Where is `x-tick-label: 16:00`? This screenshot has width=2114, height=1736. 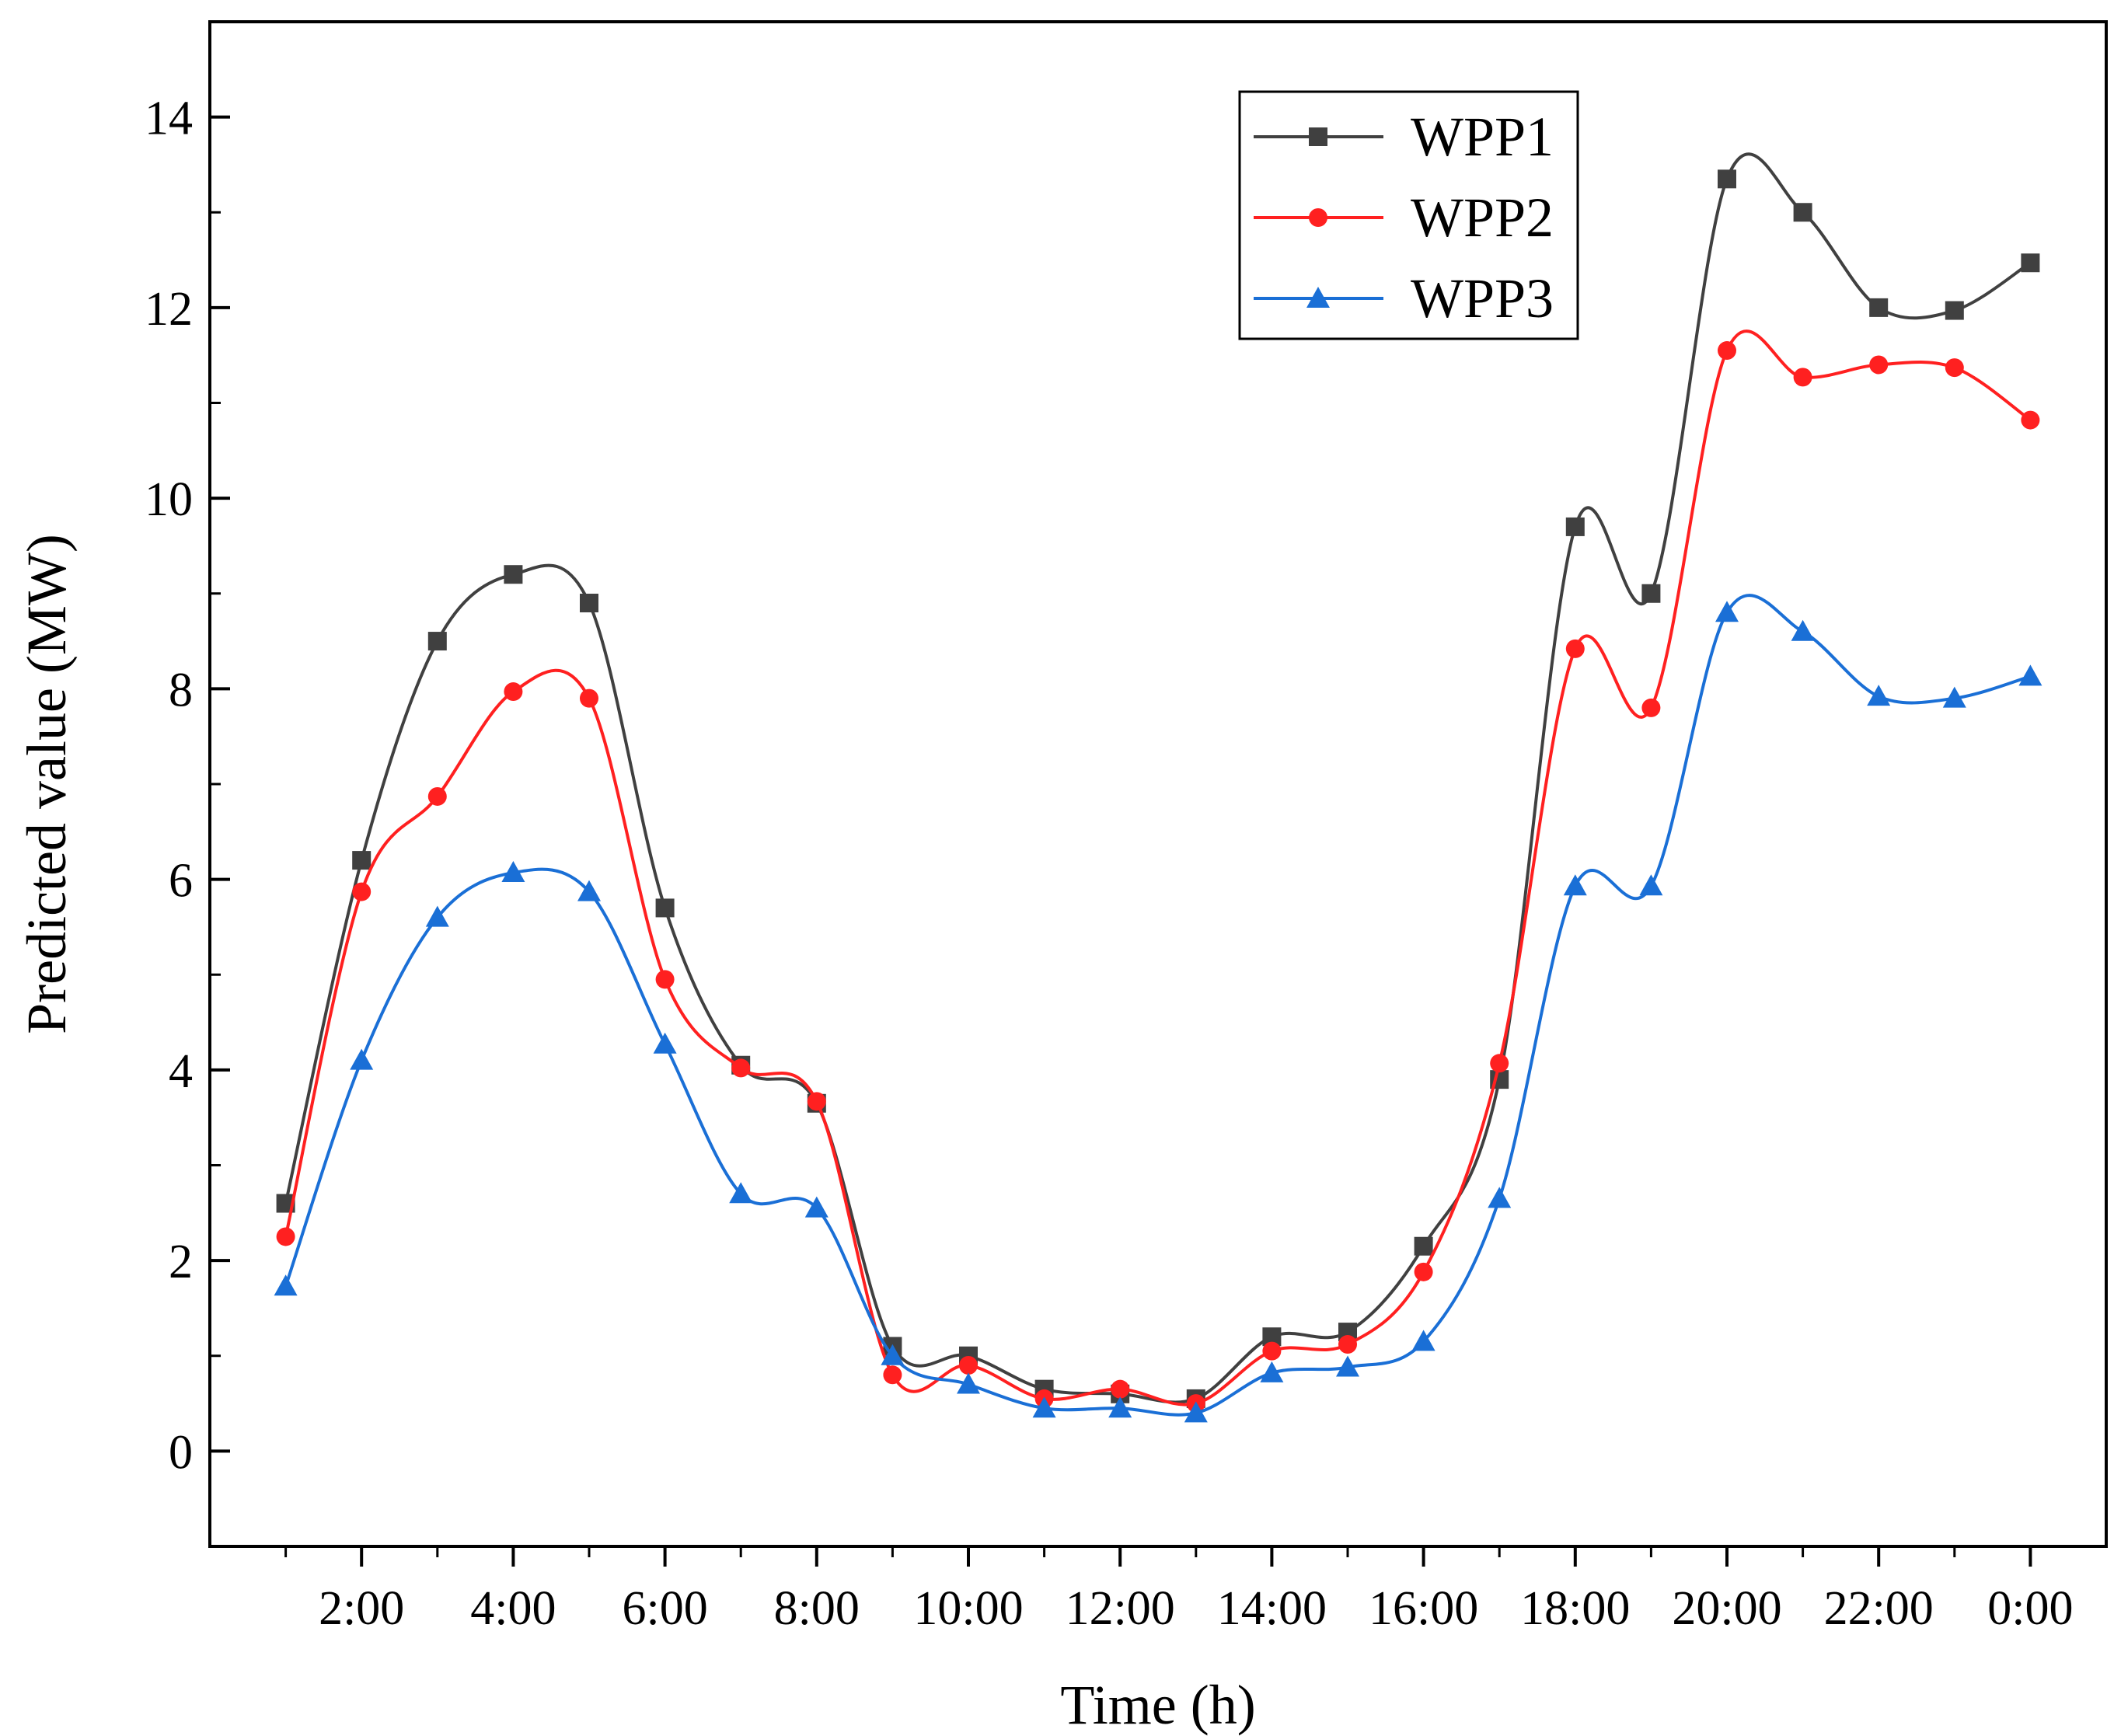
x-tick-label: 16:00 is located at coordinates (1423, 1609).